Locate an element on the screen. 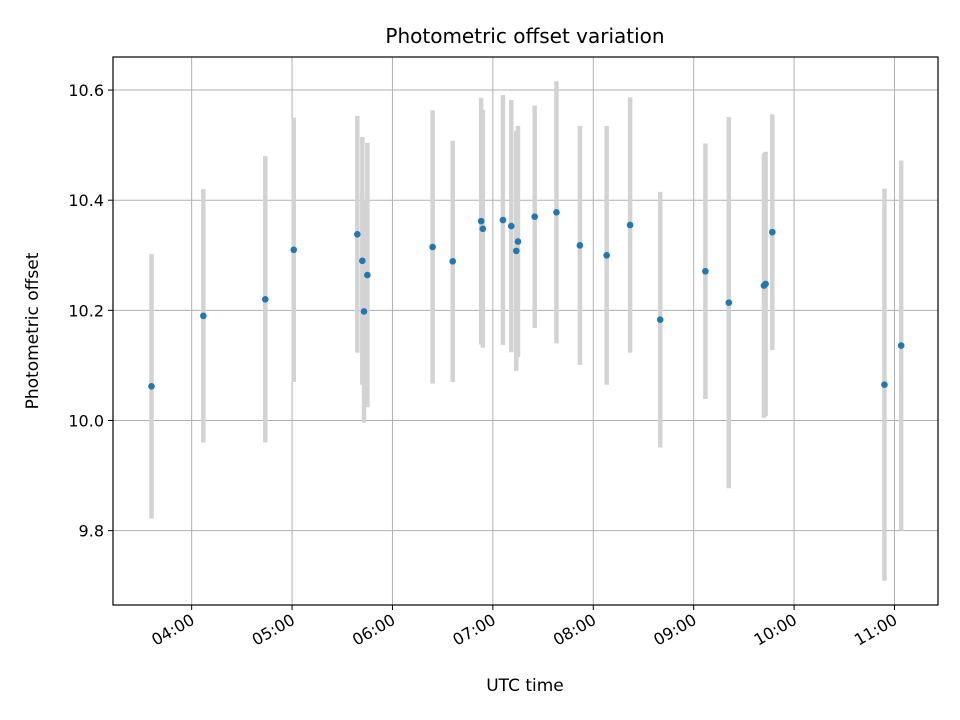 The image size is (960, 720). y-tick-label: 10.0 is located at coordinates (86, 420).